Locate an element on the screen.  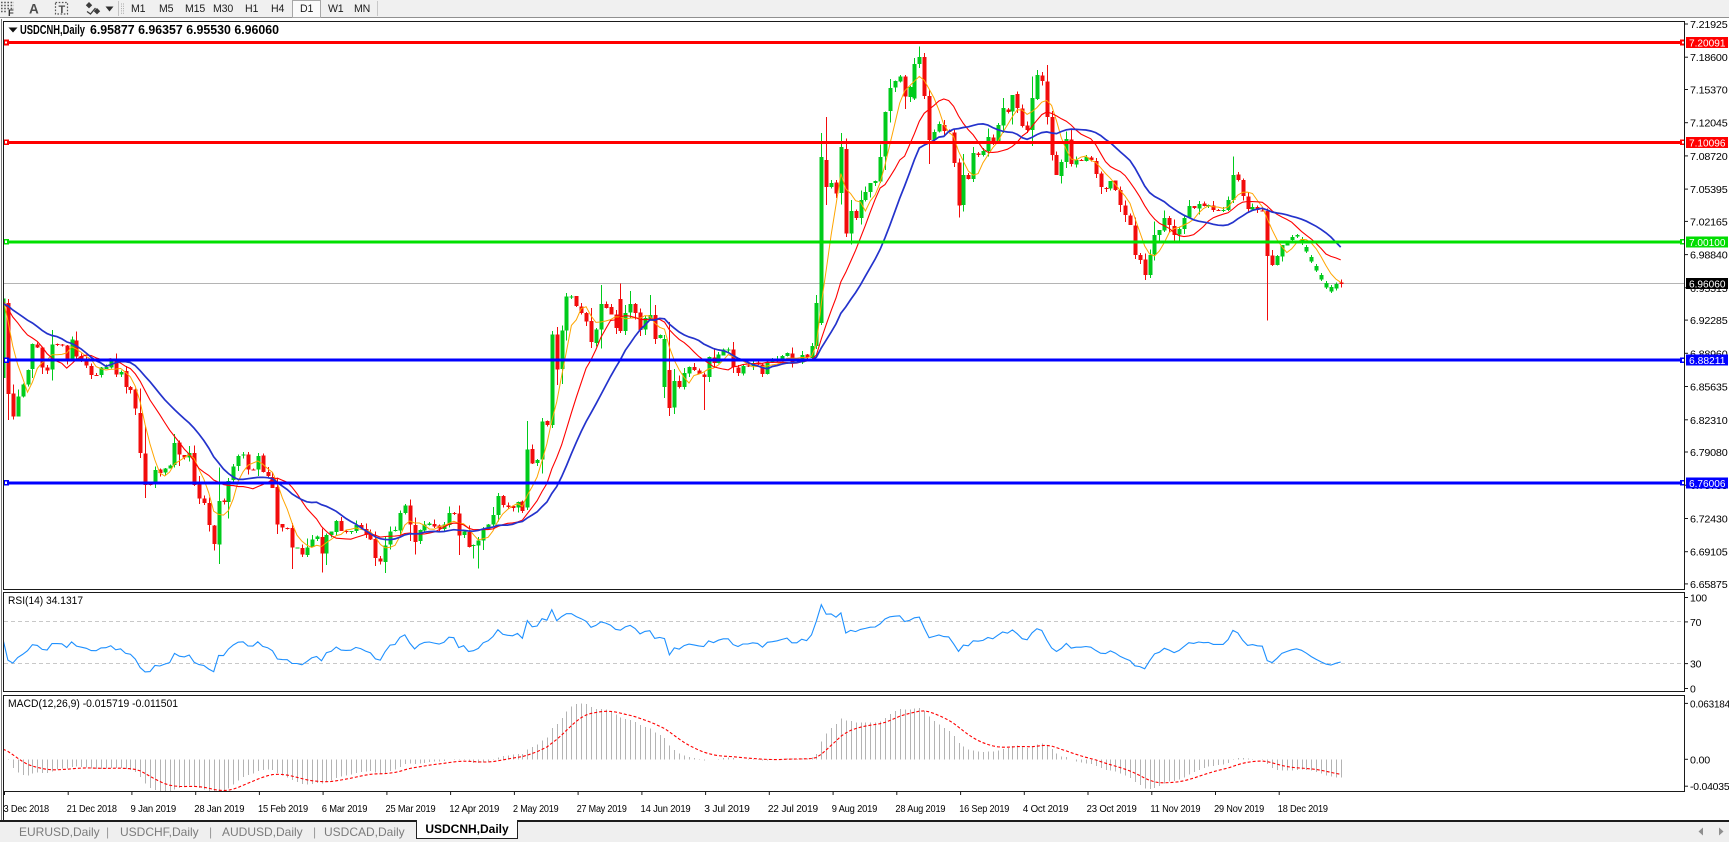
svg-text: 7.12045 is located at coordinates (1709, 124).